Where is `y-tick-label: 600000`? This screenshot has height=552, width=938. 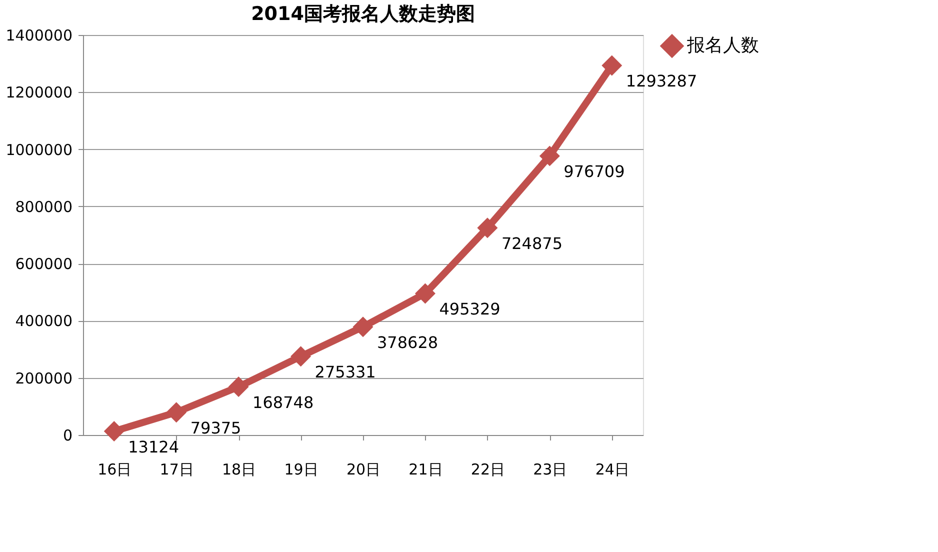
y-tick-label: 600000 is located at coordinates (43, 264).